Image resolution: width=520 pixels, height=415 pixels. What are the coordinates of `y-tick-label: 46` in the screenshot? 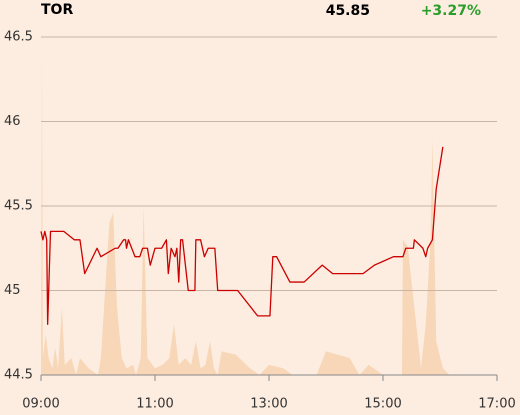 It's located at (12, 121).